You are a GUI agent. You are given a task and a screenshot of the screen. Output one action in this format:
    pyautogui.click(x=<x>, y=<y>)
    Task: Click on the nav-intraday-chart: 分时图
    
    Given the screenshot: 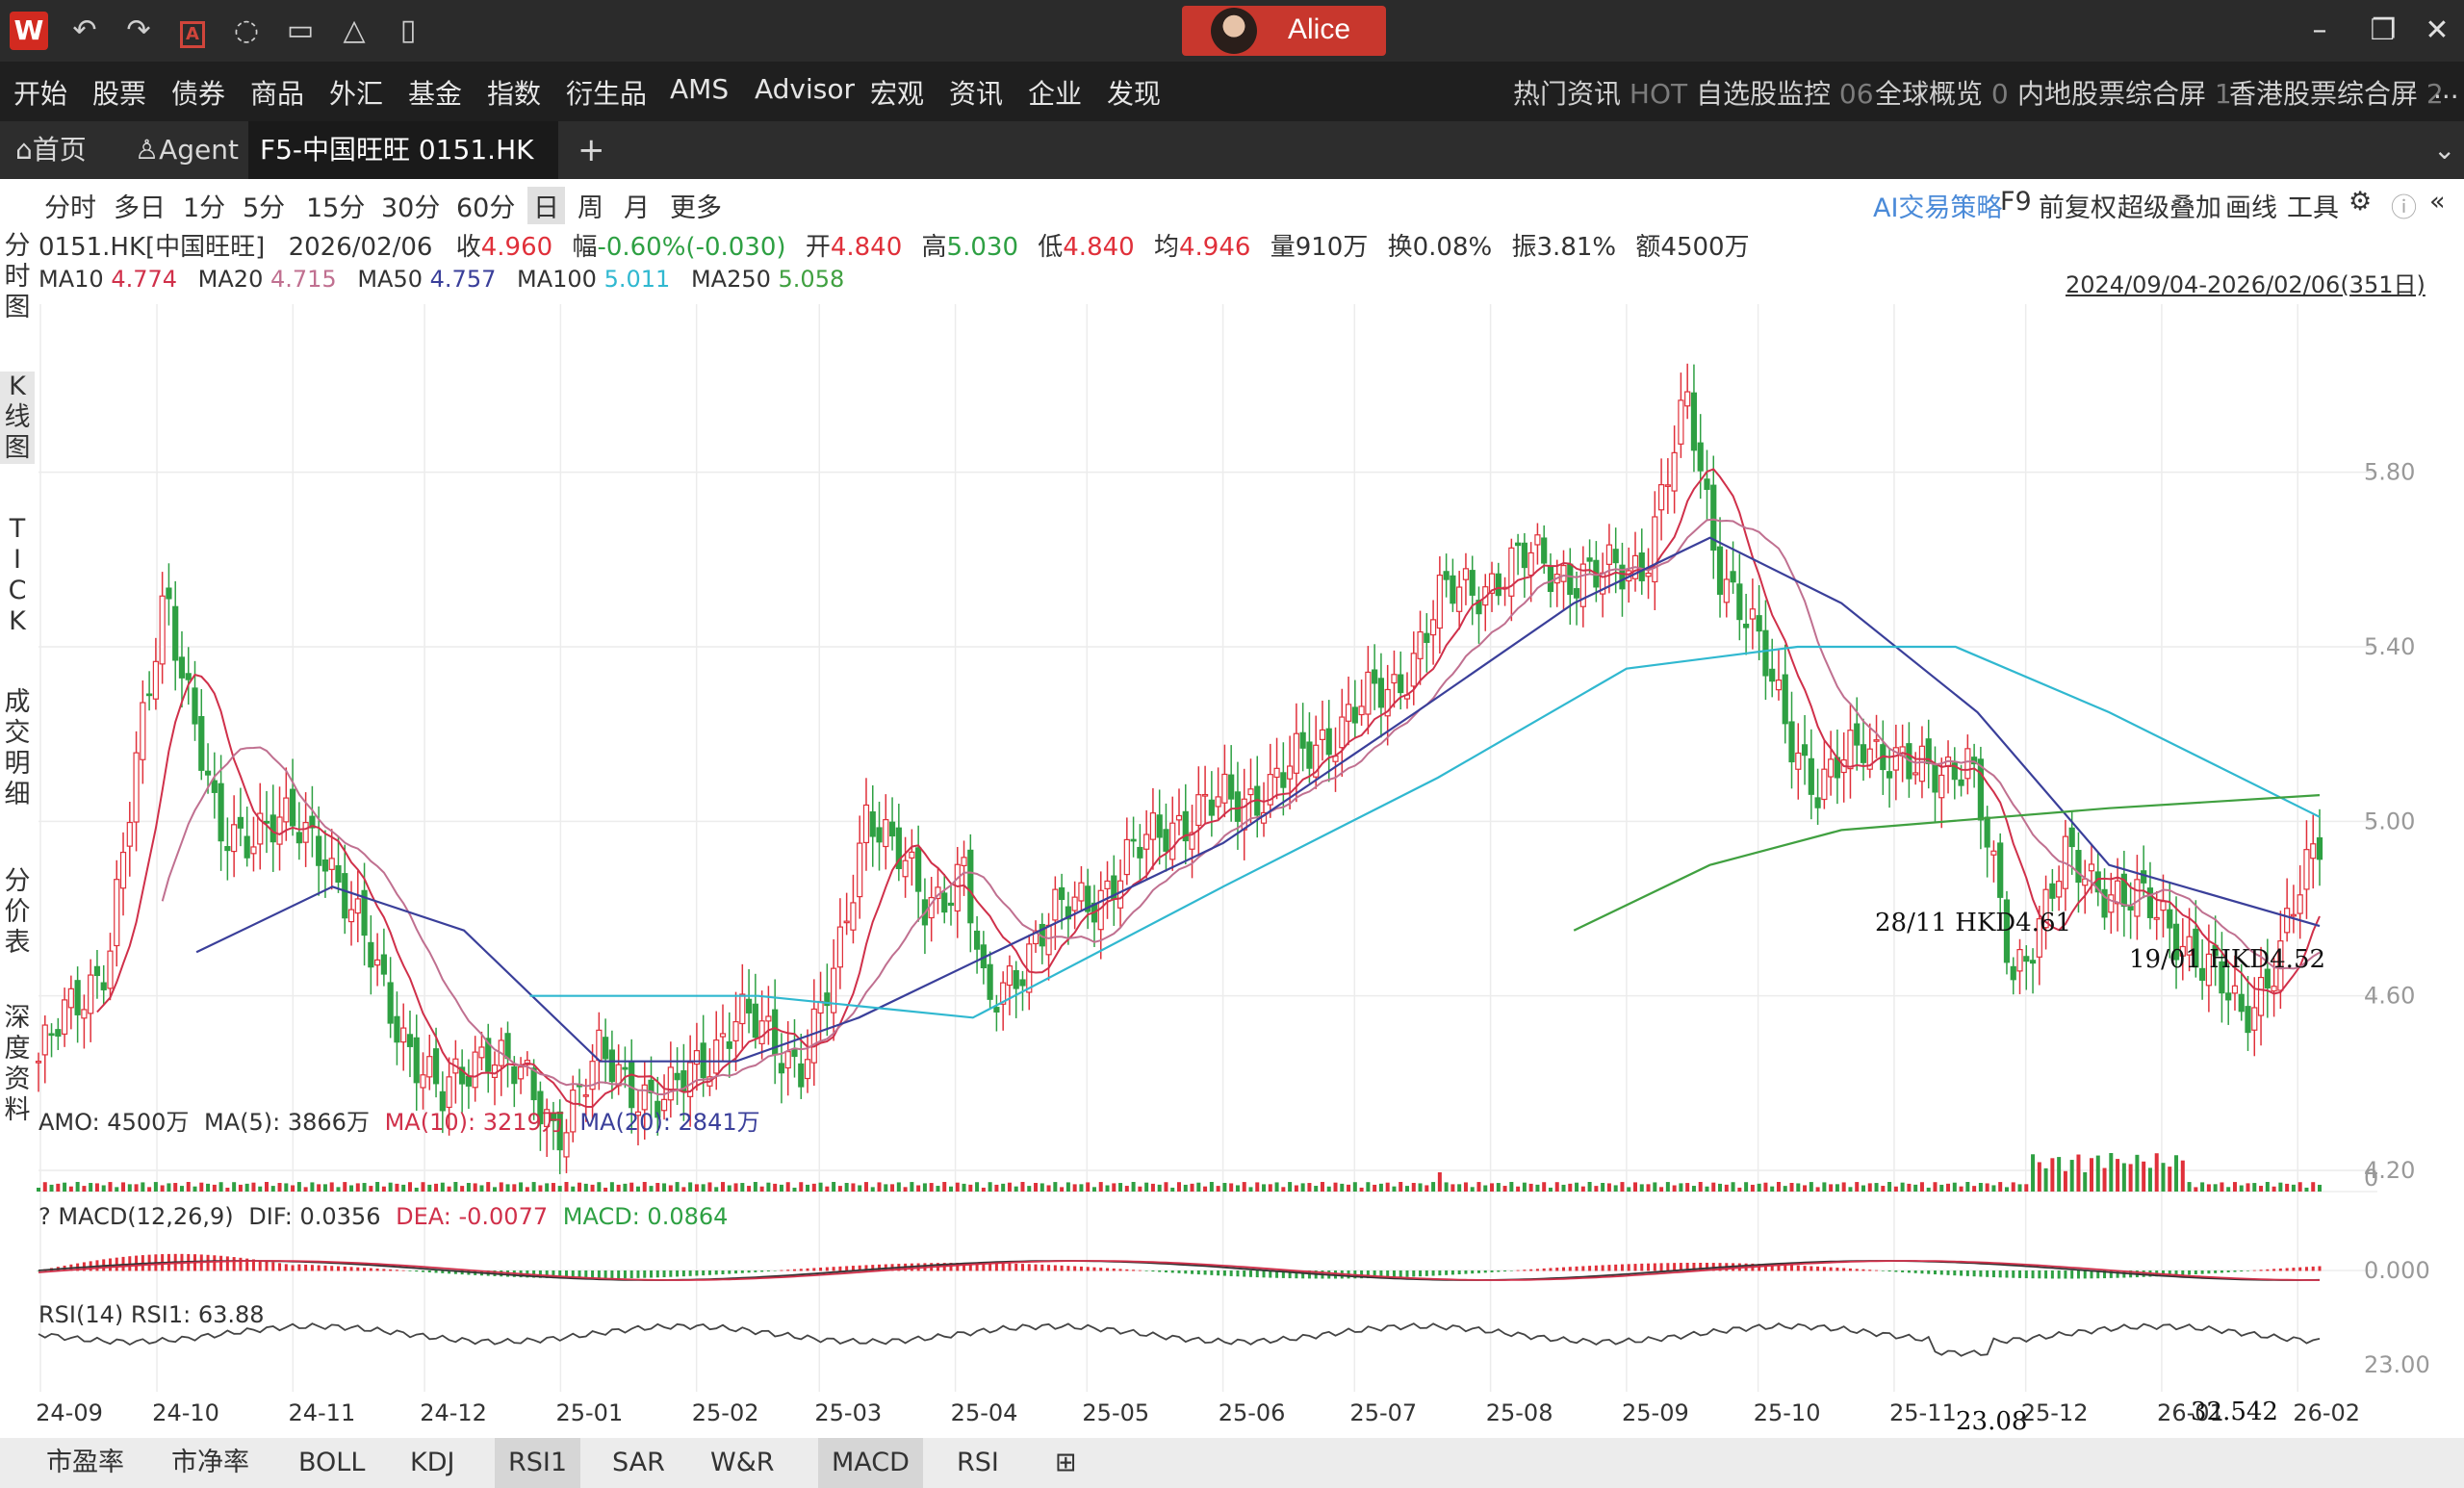 What is the action you would take?
    pyautogui.click(x=17, y=277)
    